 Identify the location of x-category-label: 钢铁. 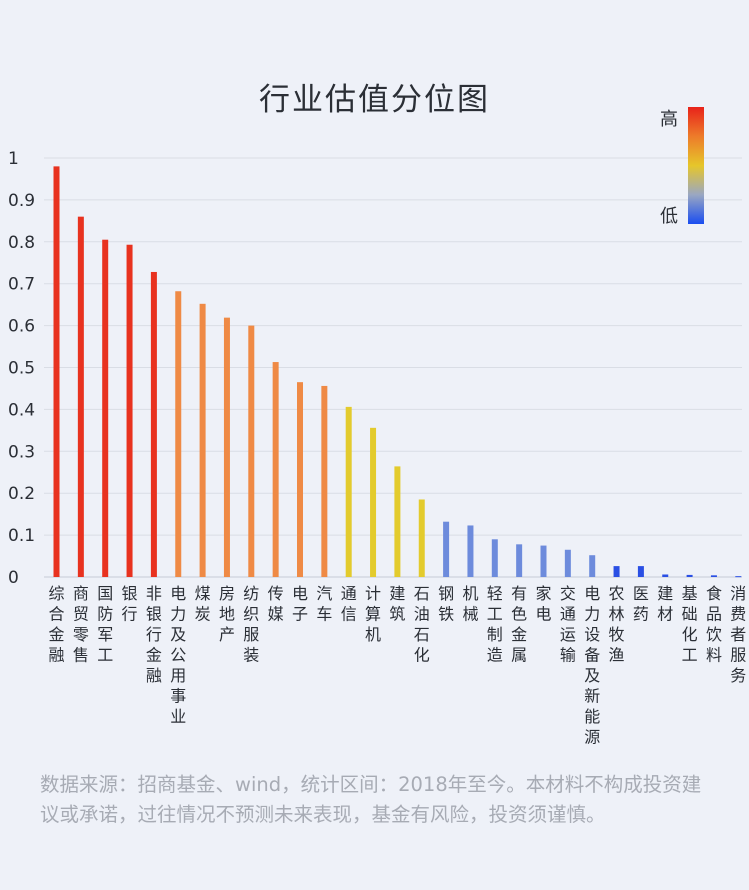
(446, 604).